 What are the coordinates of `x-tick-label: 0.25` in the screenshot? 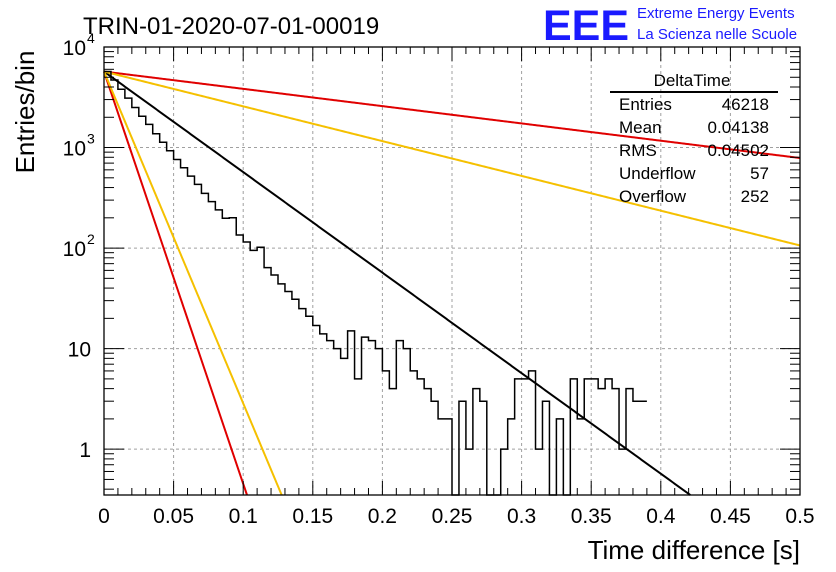 It's located at (452, 516).